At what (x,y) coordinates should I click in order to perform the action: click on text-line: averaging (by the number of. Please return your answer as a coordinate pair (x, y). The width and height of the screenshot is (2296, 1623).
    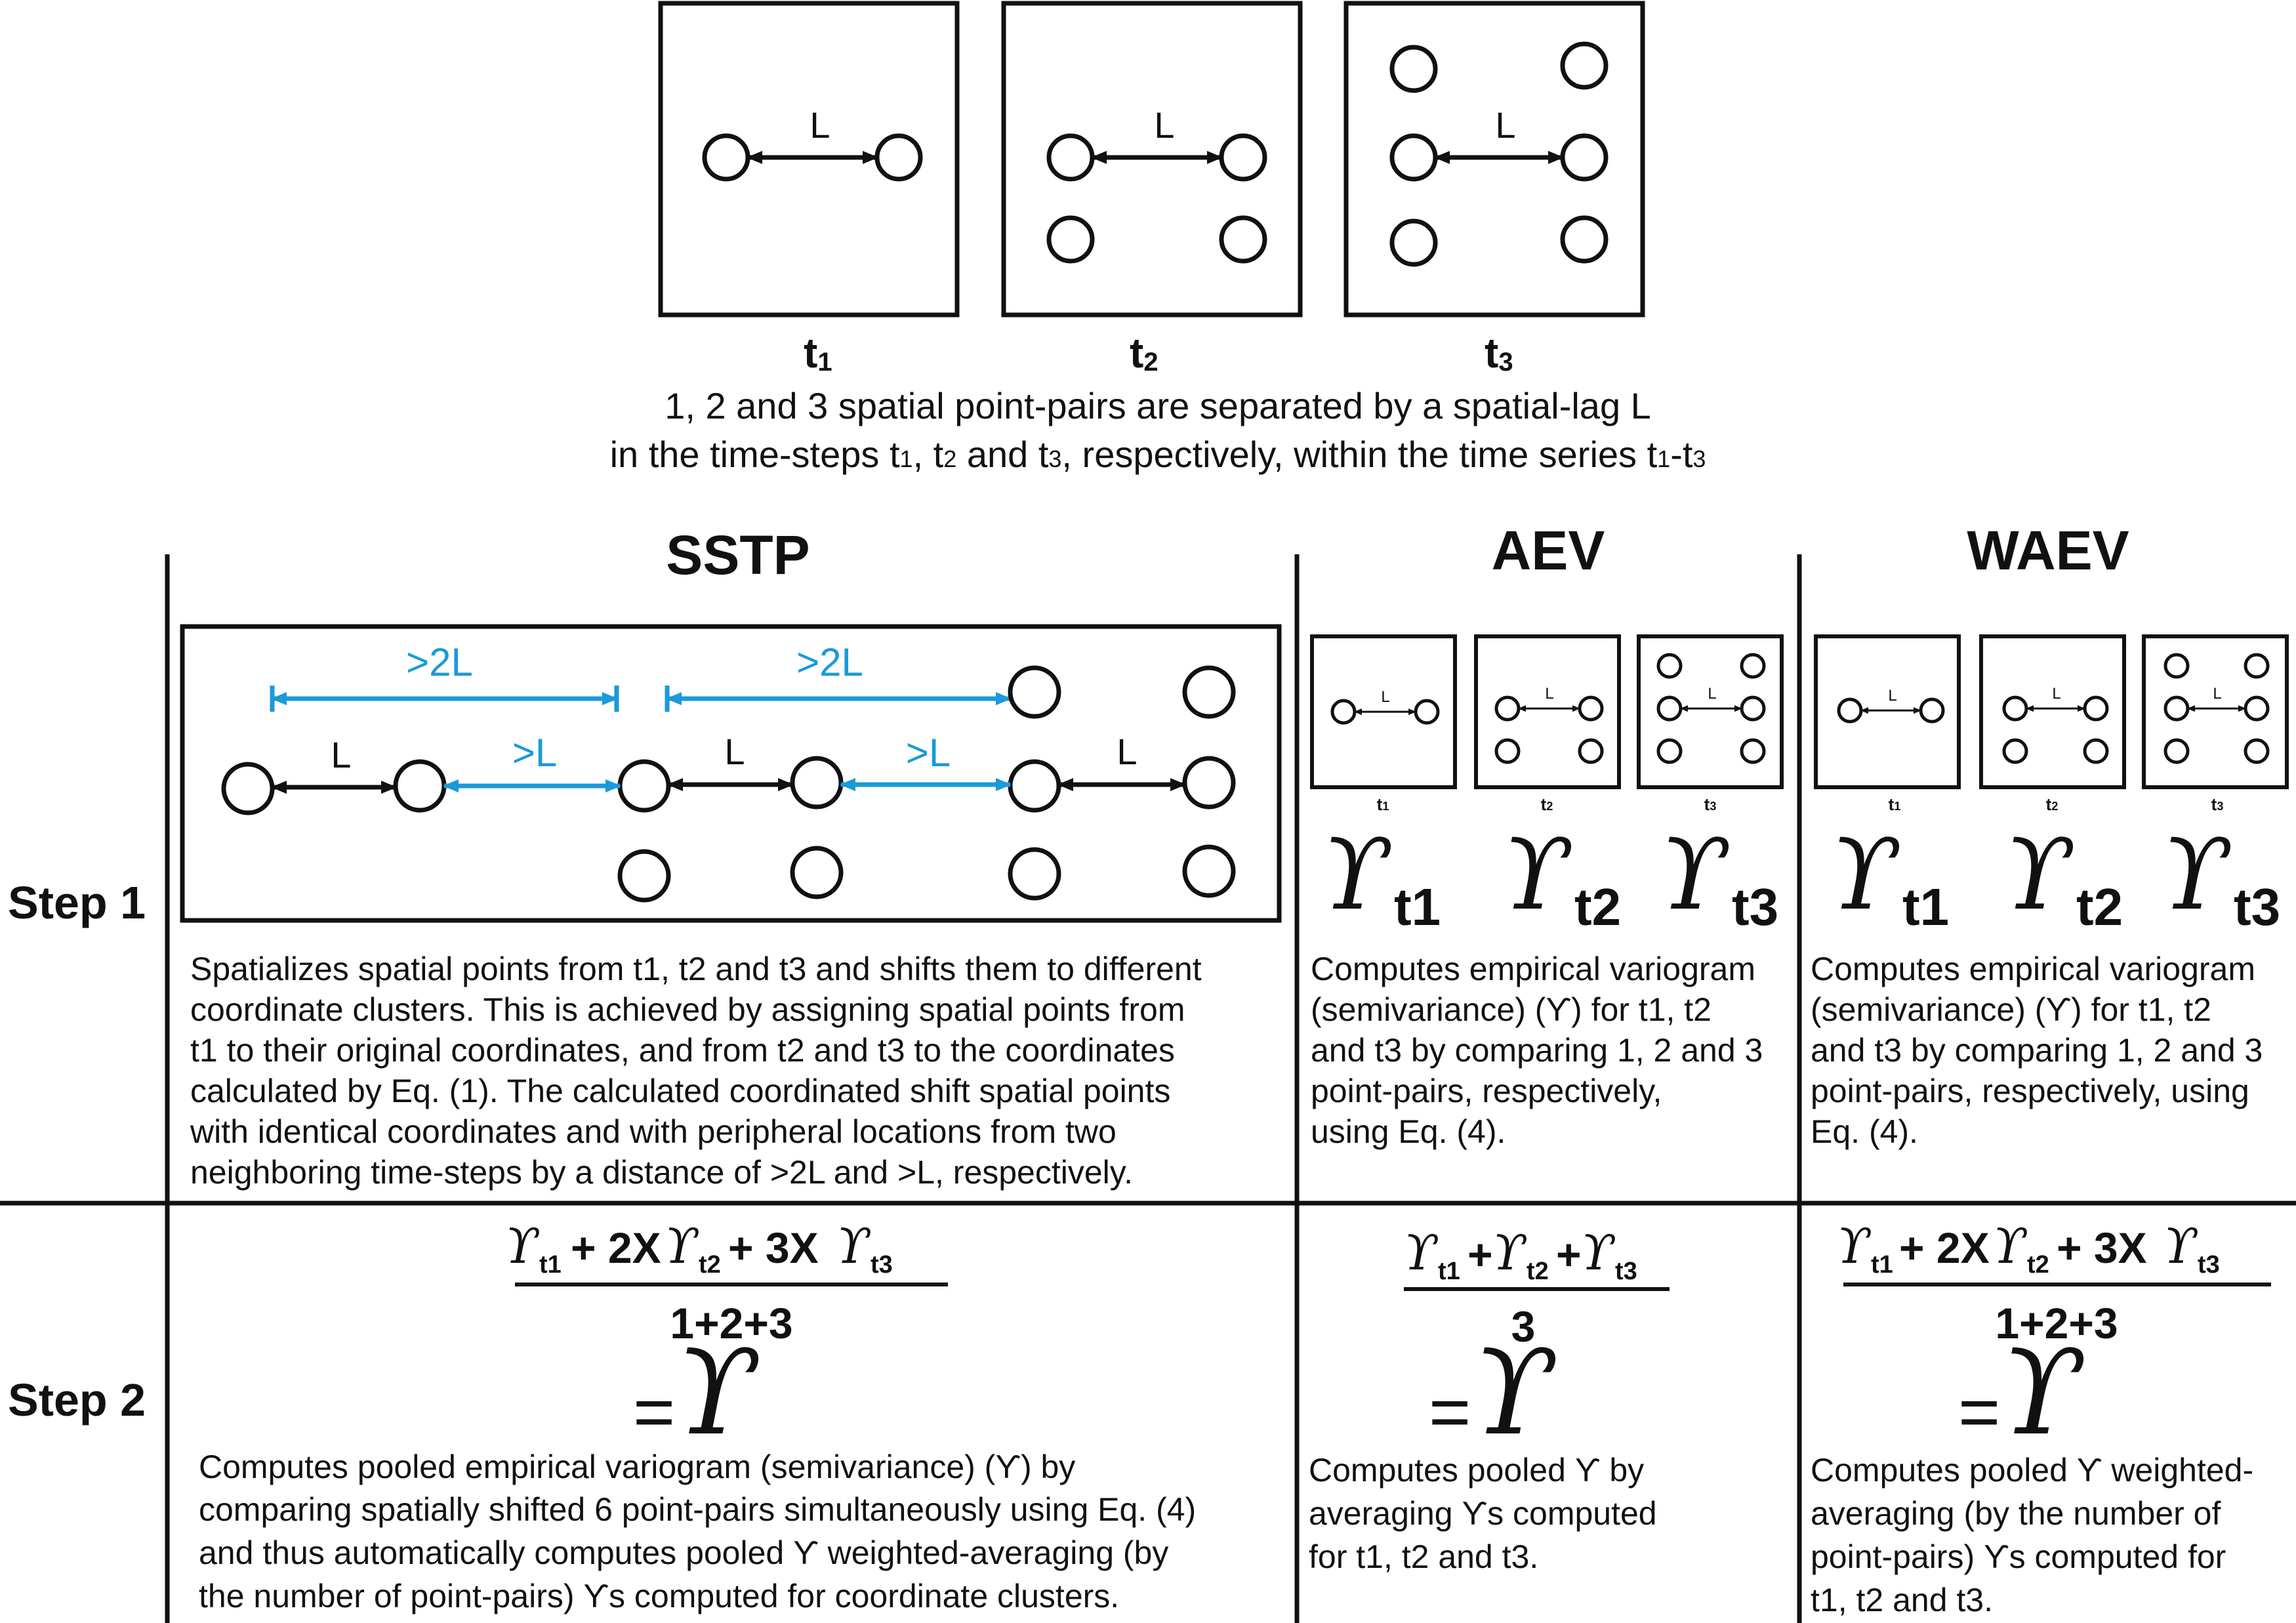
    Looking at the image, I should click on (2016, 1514).